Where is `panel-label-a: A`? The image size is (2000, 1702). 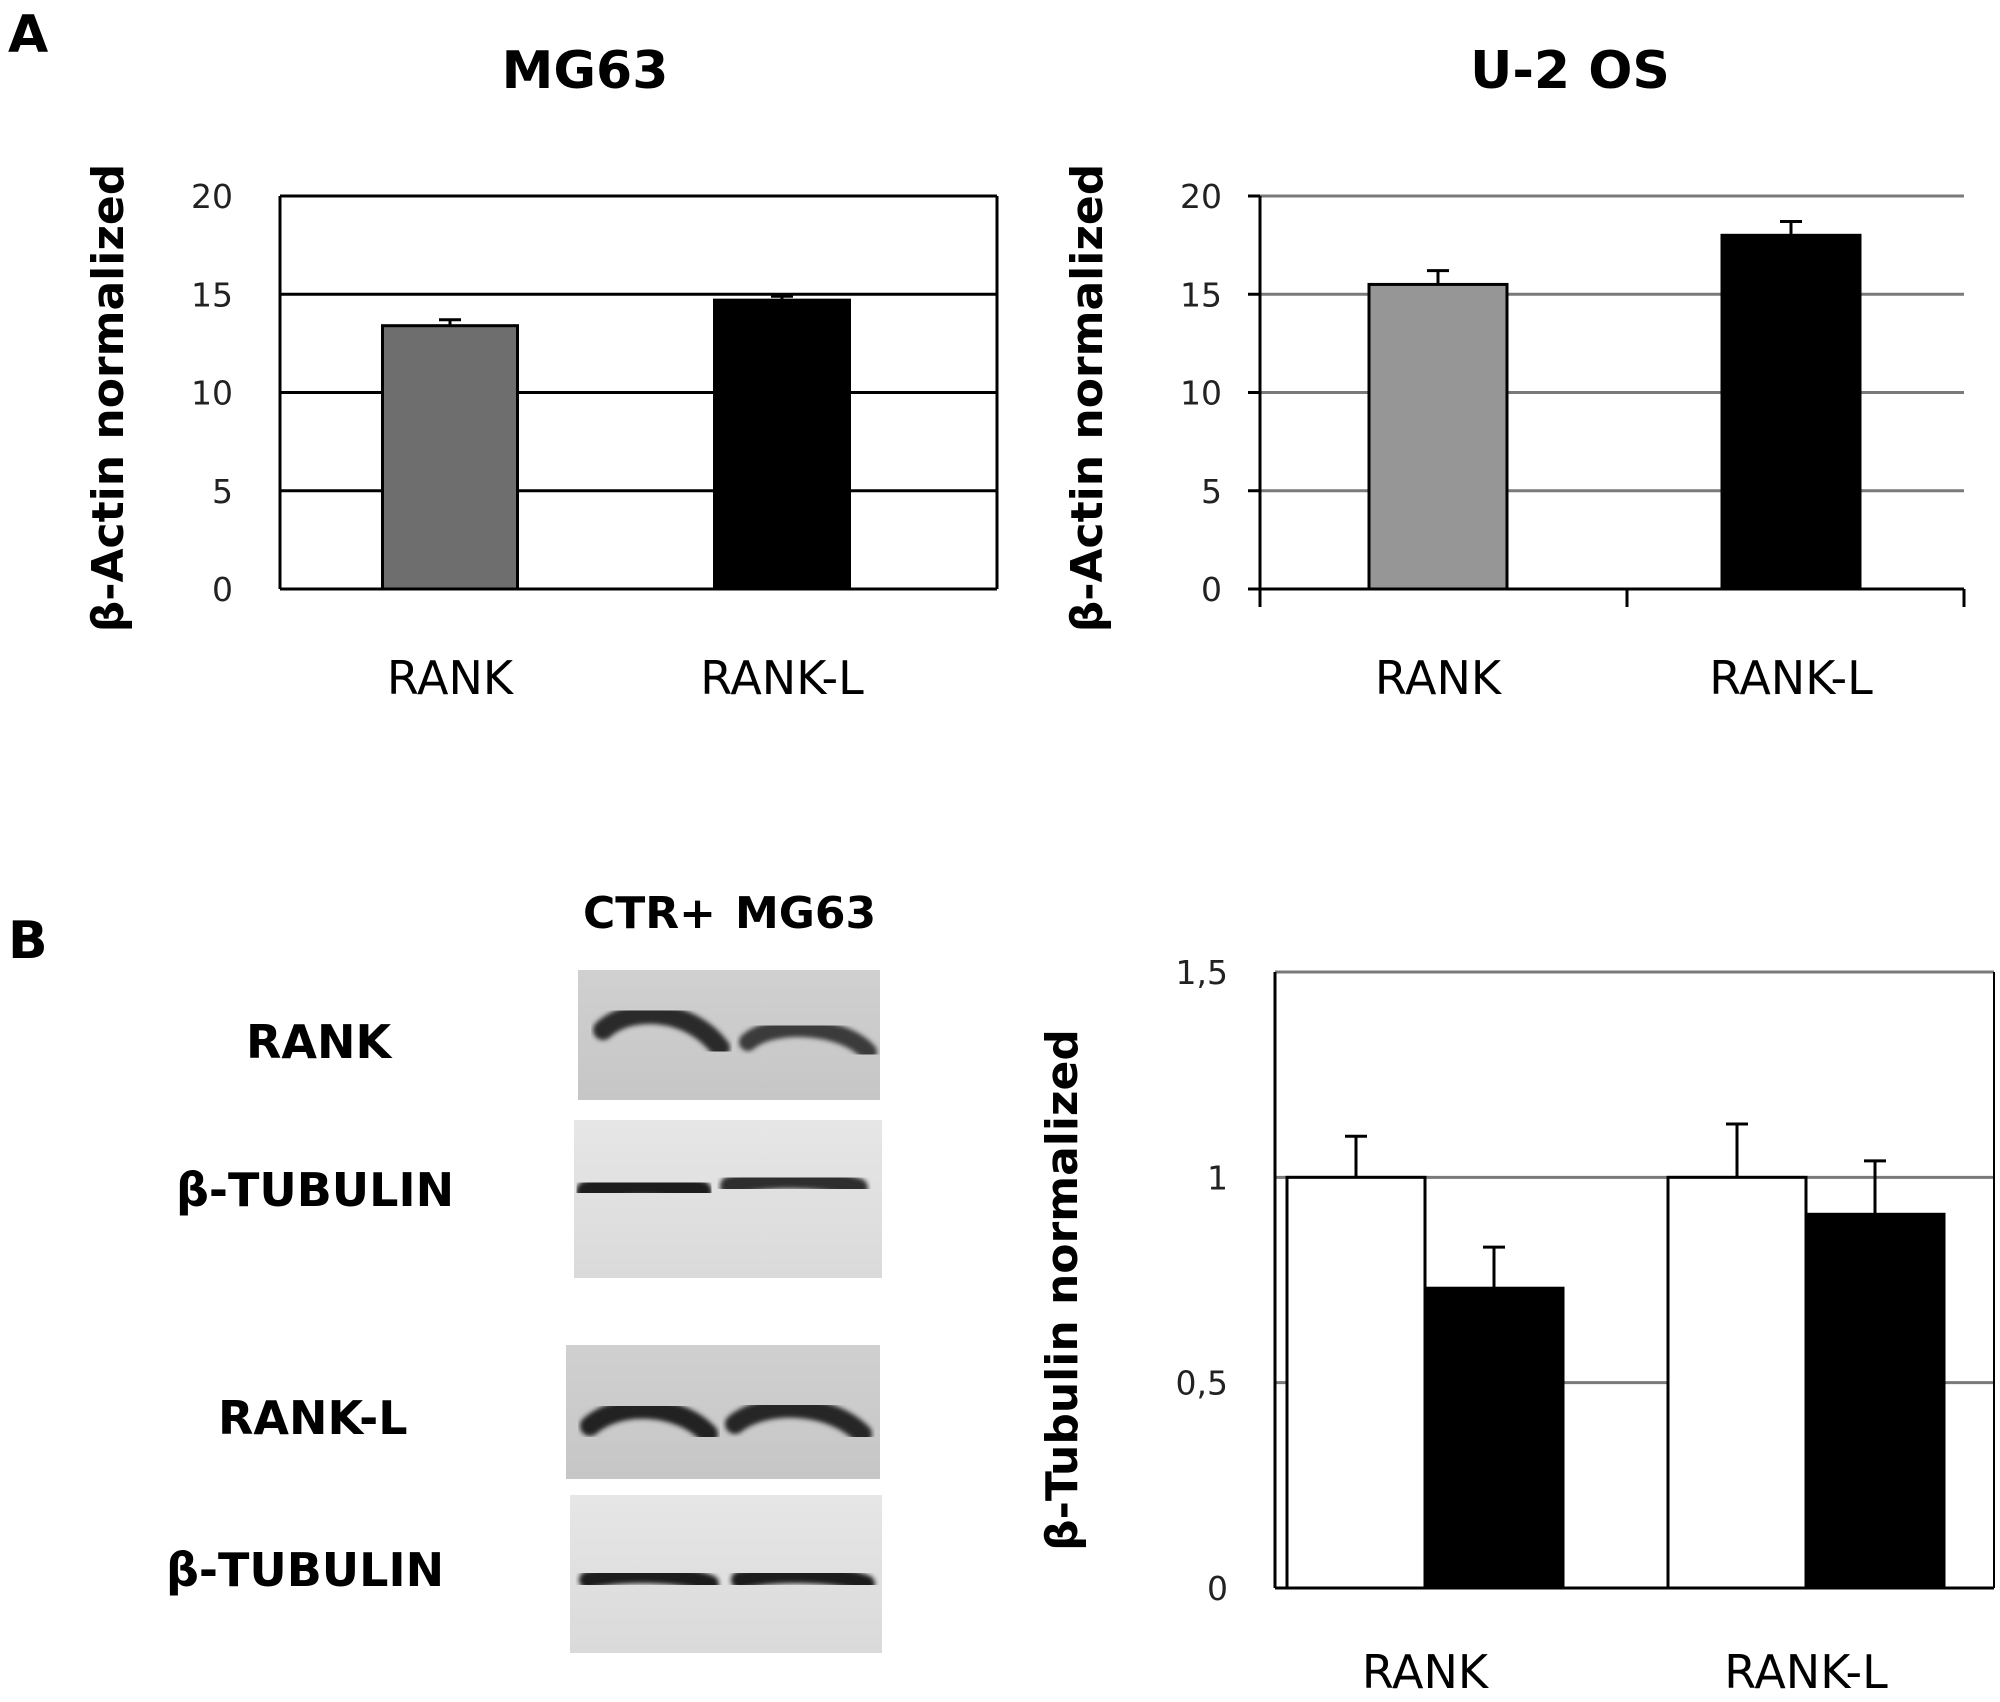 panel-label-a: A is located at coordinates (28, 35).